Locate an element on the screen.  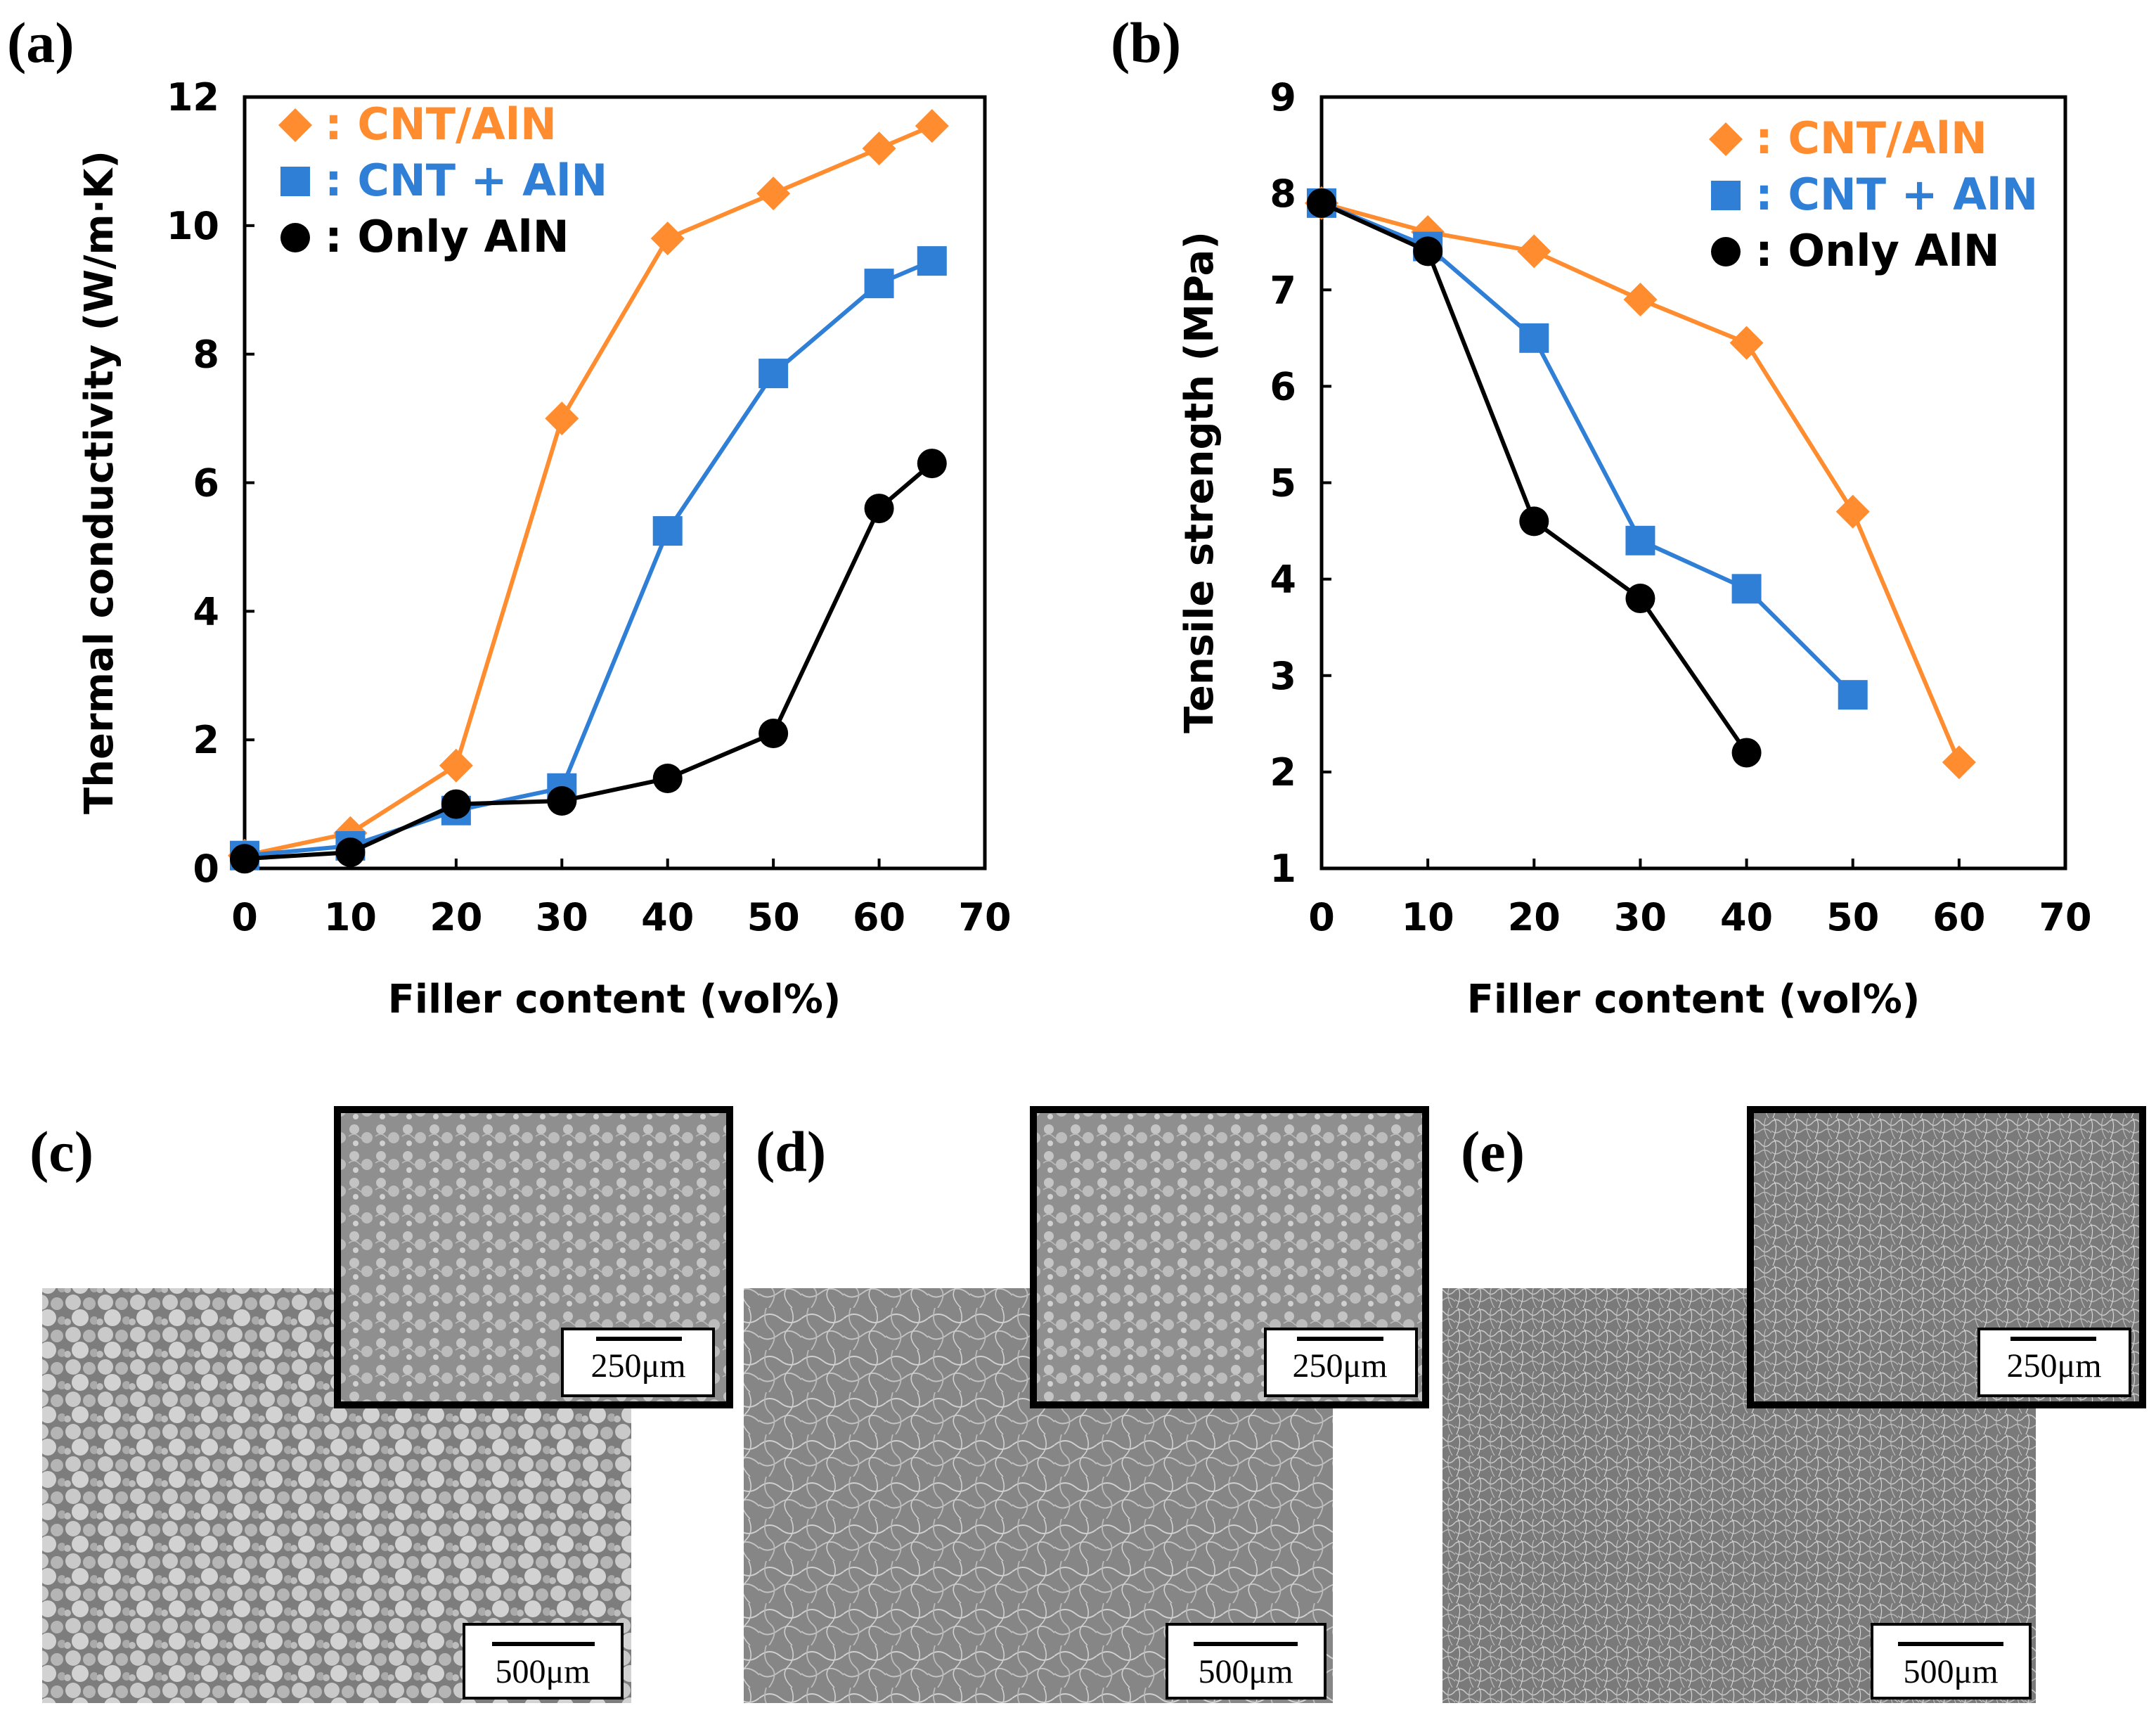
y-ticks-a: 0 2 4 6 8 10 12 is located at coordinates (210, 483).